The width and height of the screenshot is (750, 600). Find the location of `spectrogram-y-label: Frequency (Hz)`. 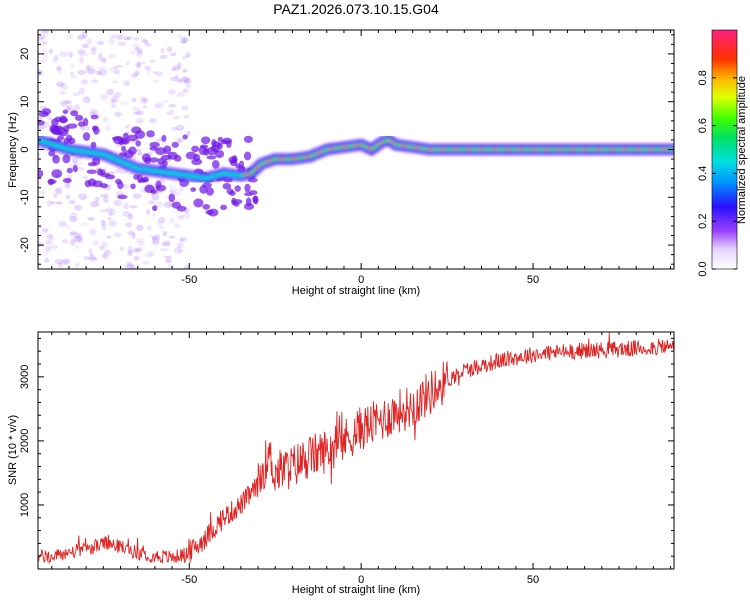

spectrogram-y-label: Frequency (Hz) is located at coordinates (13, 150).